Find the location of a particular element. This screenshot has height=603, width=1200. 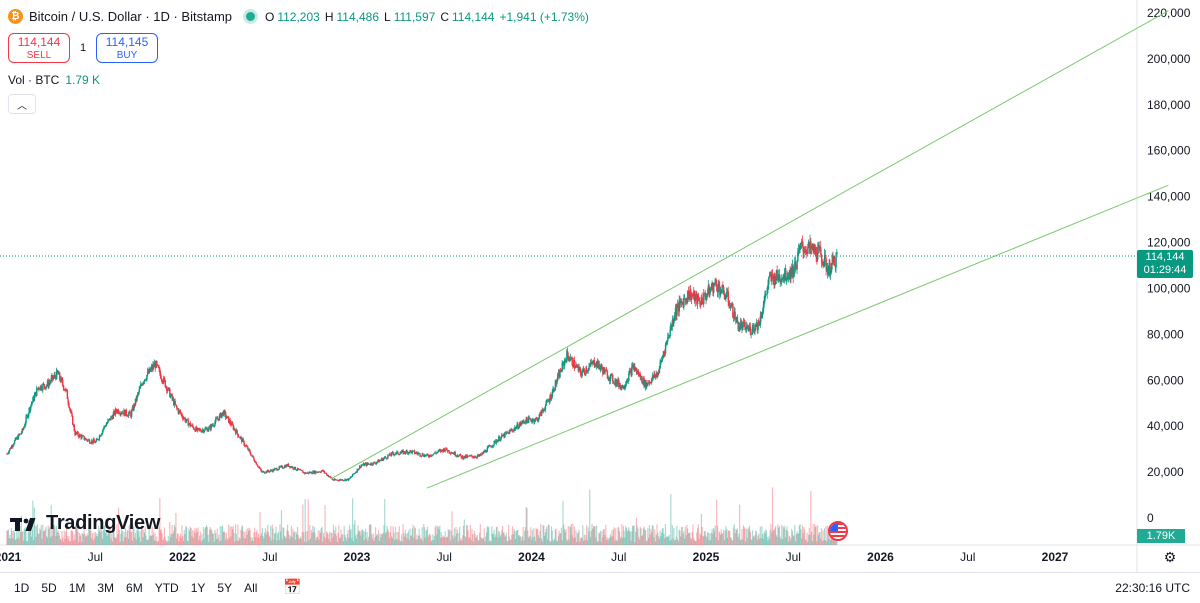

range-button-all: All is located at coordinates (251, 588).